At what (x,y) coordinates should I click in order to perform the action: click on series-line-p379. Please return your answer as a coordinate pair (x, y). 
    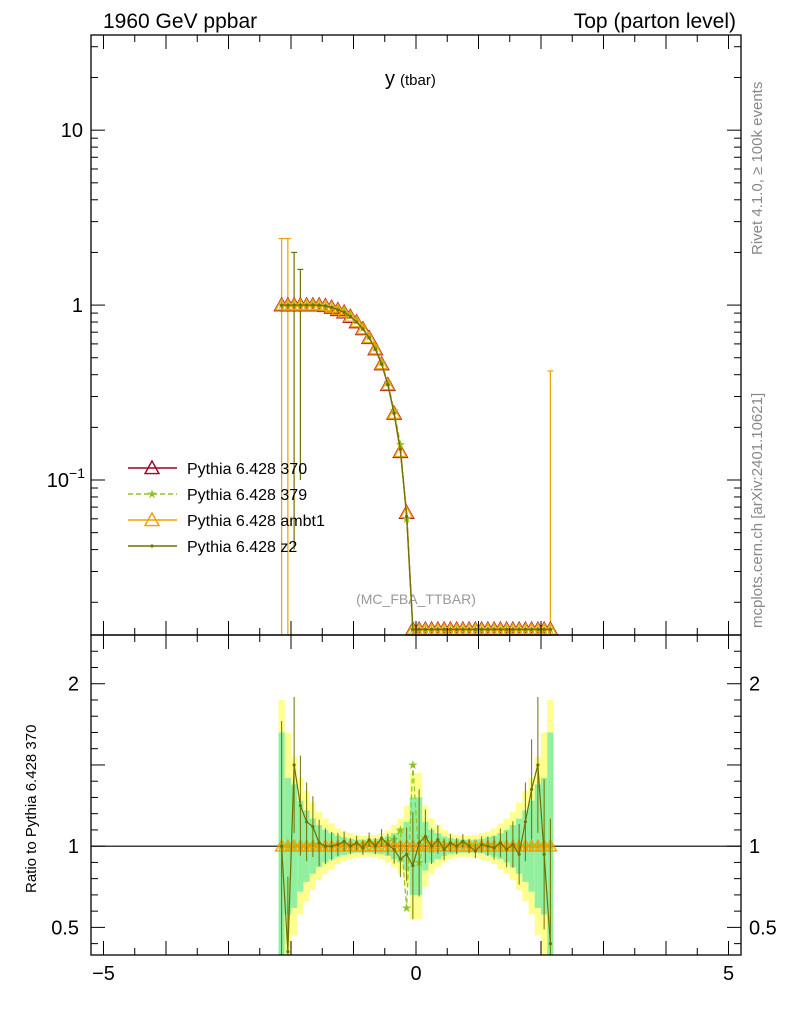
    Looking at the image, I should click on (416, 467).